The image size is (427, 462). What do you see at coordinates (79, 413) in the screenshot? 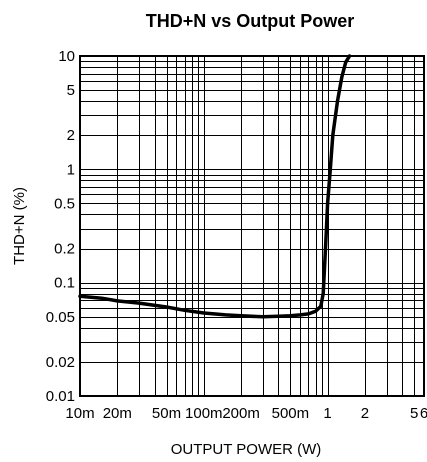
I see `x-tick-label: 10m` at bounding box center [79, 413].